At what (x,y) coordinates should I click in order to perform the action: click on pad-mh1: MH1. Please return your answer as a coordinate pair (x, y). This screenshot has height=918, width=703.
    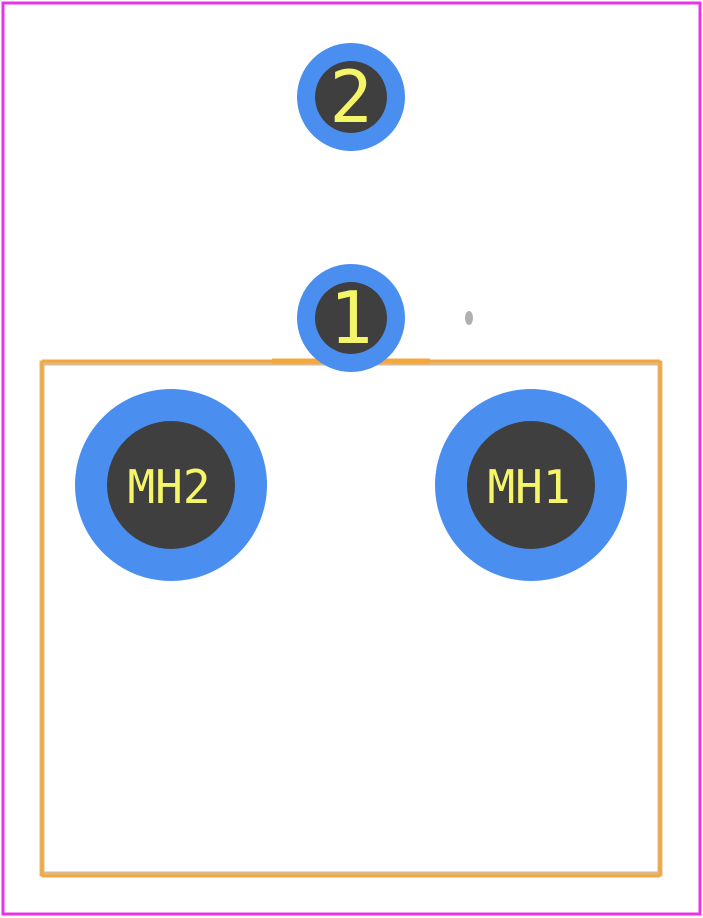
    Looking at the image, I should click on (531, 485).